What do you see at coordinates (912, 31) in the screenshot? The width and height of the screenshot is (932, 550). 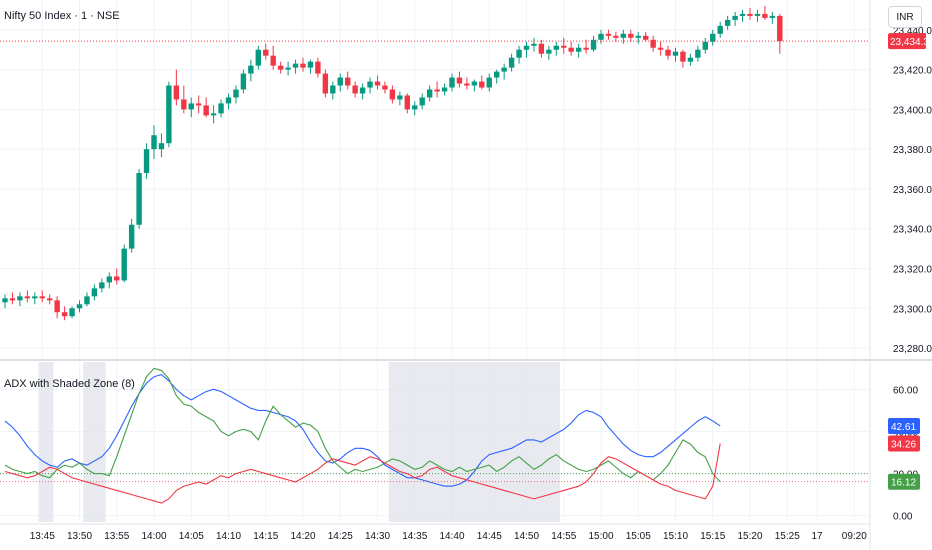 I see `price-axis-tick-label: 23,440.00` at bounding box center [912, 31].